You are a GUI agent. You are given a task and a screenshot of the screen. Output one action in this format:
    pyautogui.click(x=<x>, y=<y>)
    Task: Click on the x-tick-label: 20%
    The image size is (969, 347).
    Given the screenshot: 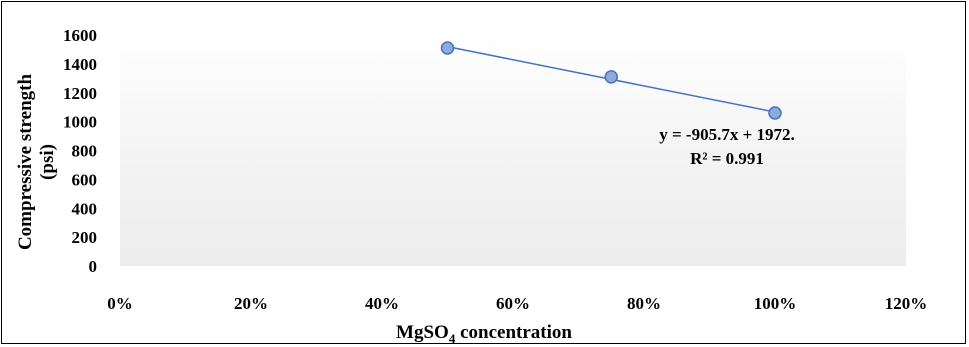 What is the action you would take?
    pyautogui.click(x=251, y=303)
    